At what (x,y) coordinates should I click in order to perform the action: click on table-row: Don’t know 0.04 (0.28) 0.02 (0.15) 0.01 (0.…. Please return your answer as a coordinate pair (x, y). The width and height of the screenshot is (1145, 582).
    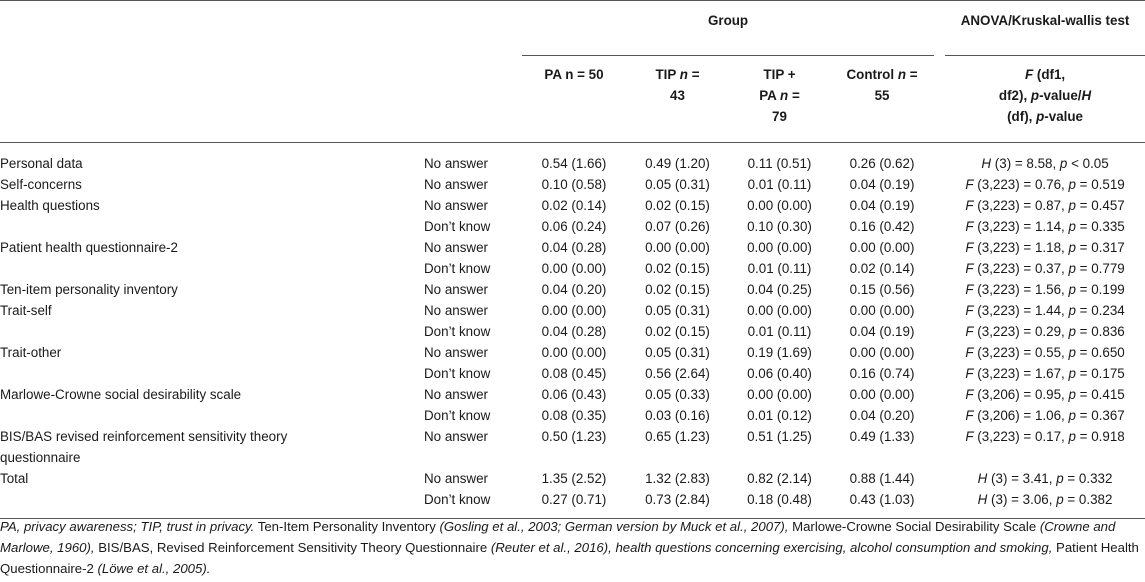
    Looking at the image, I should click on (572, 331).